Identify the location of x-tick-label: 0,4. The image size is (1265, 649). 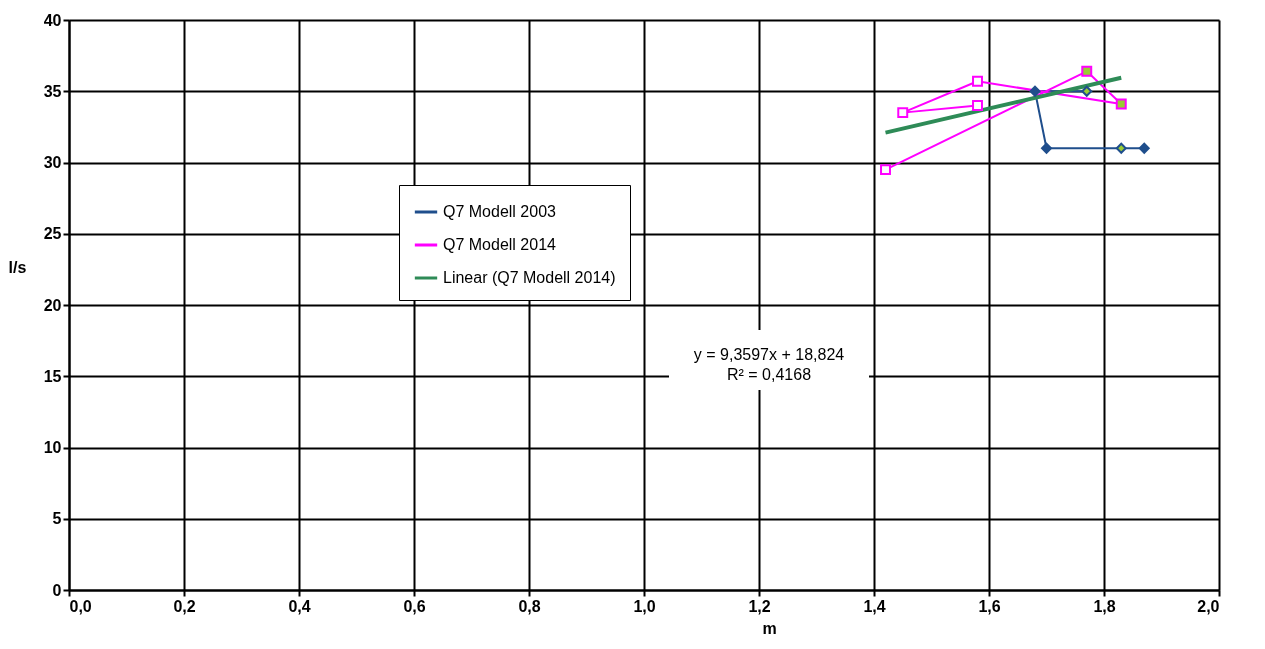
(299, 606).